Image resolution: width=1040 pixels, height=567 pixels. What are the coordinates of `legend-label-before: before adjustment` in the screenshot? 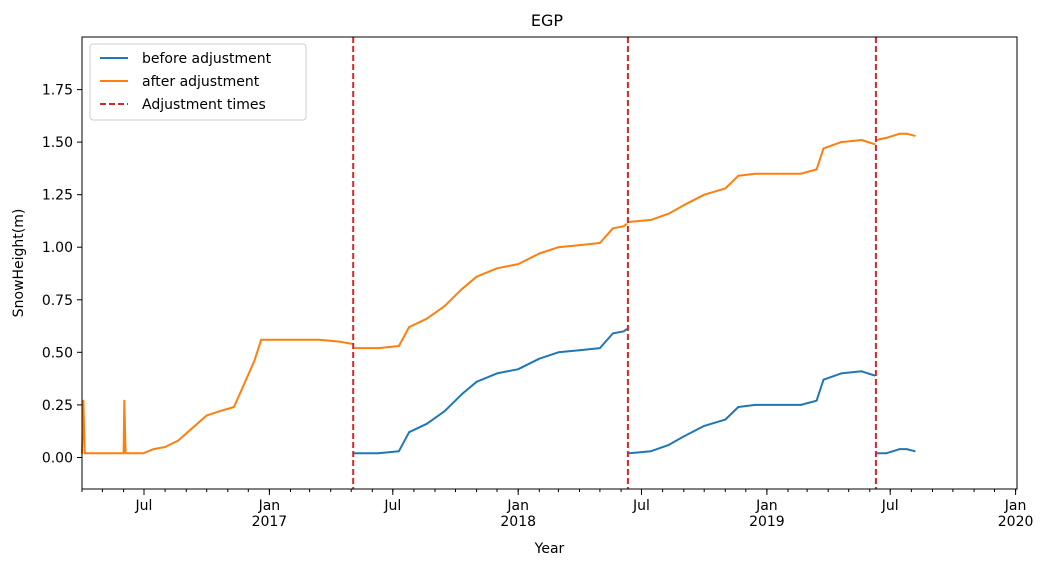 It's located at (207, 59).